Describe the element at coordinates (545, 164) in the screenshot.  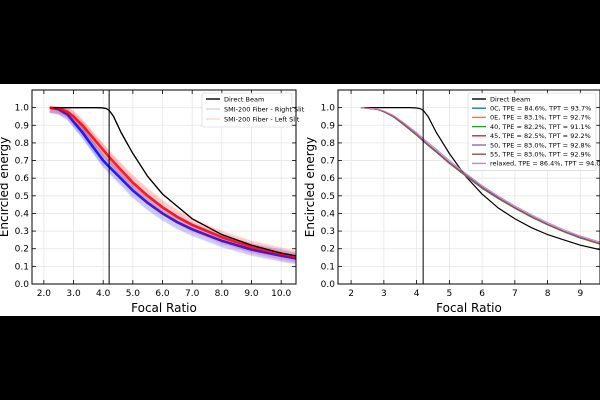
I see `legend-entry: relaxed, TPE = 86.4%, TPT = 94.0%` at that location.